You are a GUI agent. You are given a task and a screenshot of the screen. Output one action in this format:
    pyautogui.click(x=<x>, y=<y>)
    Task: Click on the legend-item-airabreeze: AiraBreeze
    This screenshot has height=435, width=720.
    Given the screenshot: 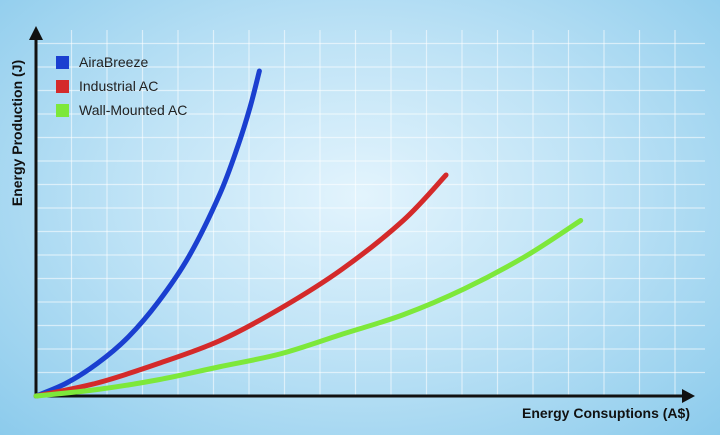 What is the action you would take?
    pyautogui.click(x=121, y=62)
    